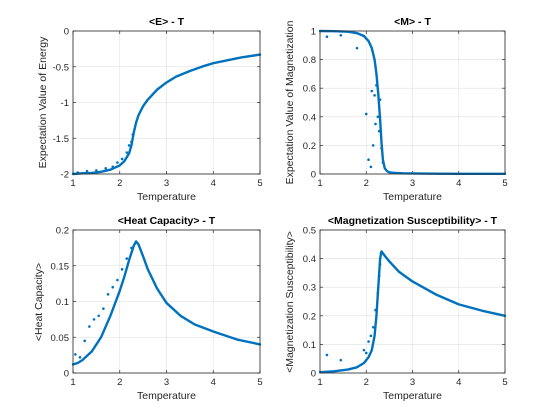 Image resolution: width=560 pixels, height=420 pixels. I want to click on susceptibility-axes-box, so click(412, 301).